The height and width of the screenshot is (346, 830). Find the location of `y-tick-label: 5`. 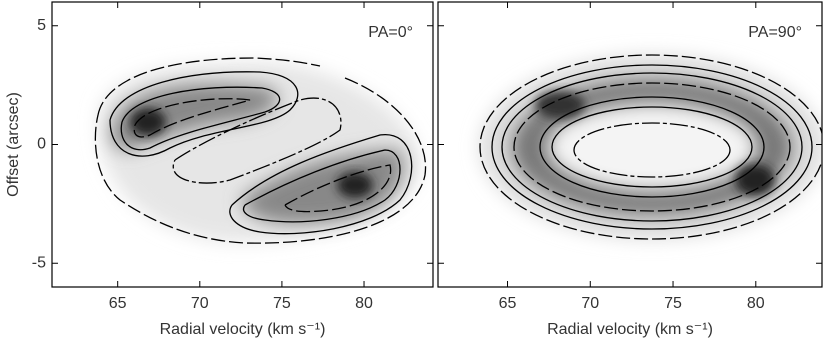

y-tick-label: 5 is located at coordinates (41, 25).